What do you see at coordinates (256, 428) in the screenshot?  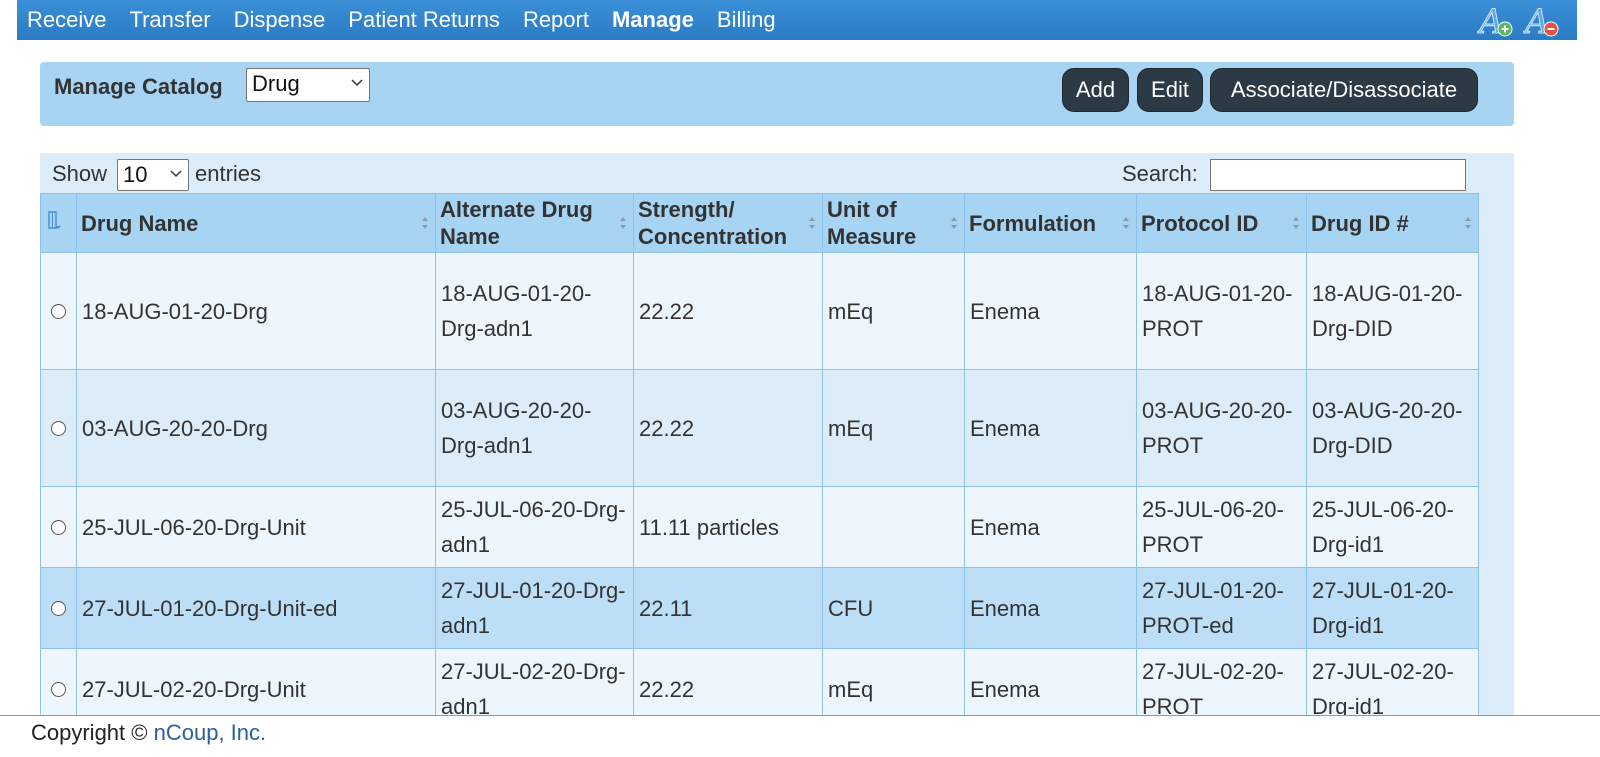 I see `cell-drug-name: 03-AUG-20-20-Drg` at bounding box center [256, 428].